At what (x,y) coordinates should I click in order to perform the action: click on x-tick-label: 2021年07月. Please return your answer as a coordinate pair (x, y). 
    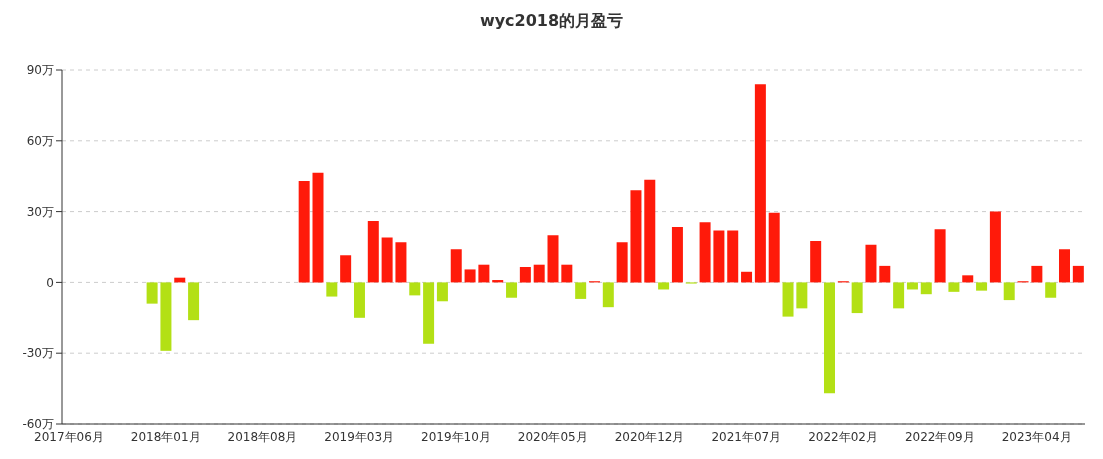
    Looking at the image, I should click on (746, 436).